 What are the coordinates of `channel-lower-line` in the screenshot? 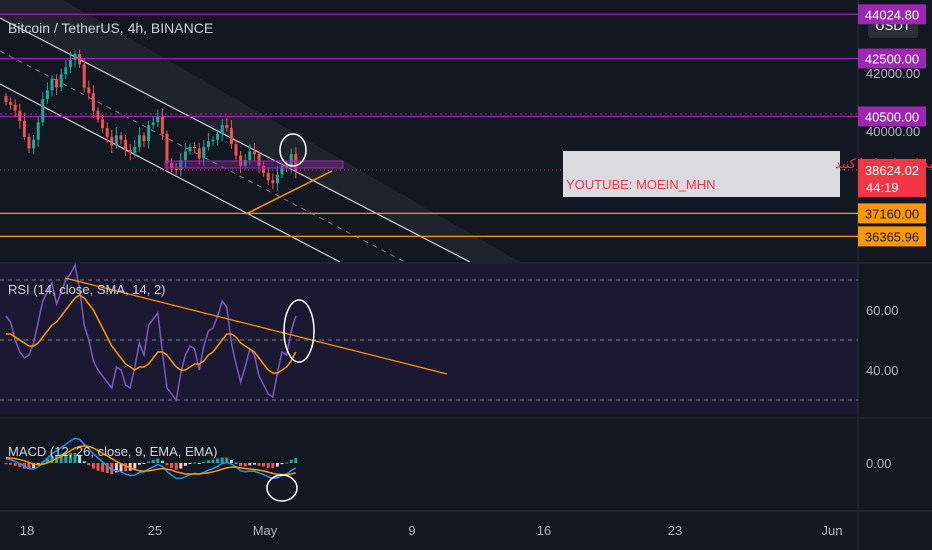 It's located at (170, 172).